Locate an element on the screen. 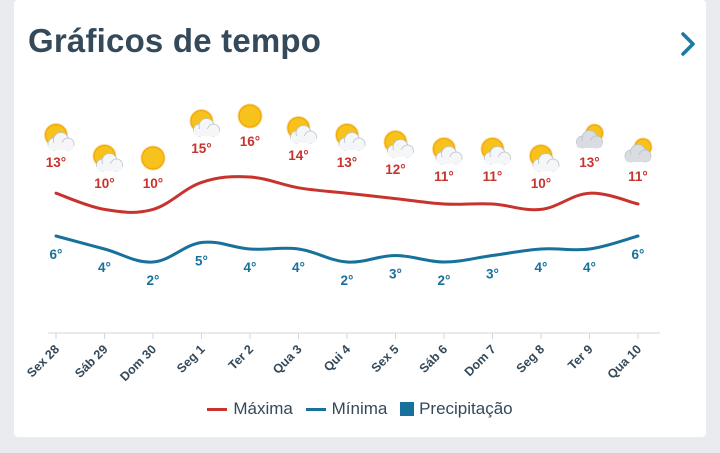  x-tick-label: Qui 4 is located at coordinates (337, 358).